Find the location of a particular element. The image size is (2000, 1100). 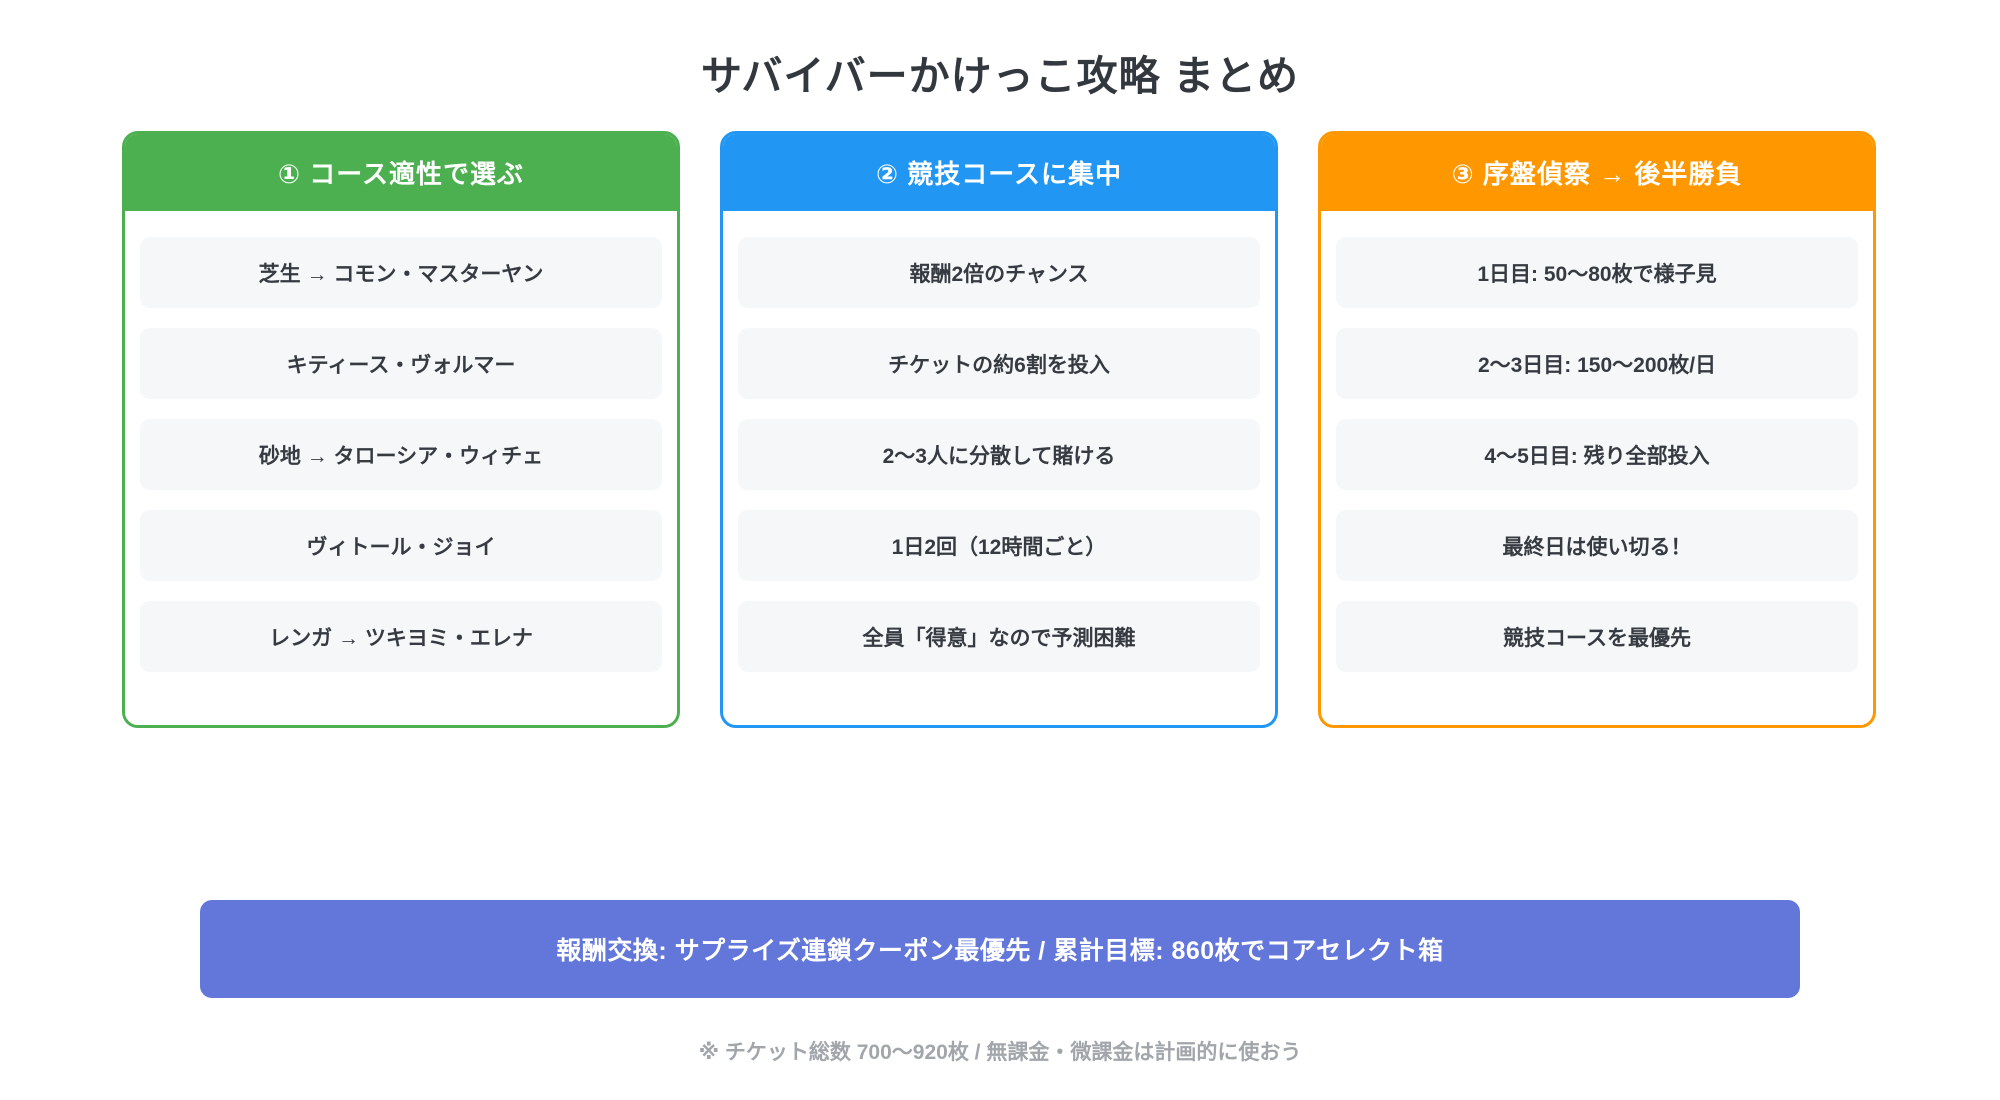

list-item: 全員「得意」なので予測困難 is located at coordinates (999, 636).